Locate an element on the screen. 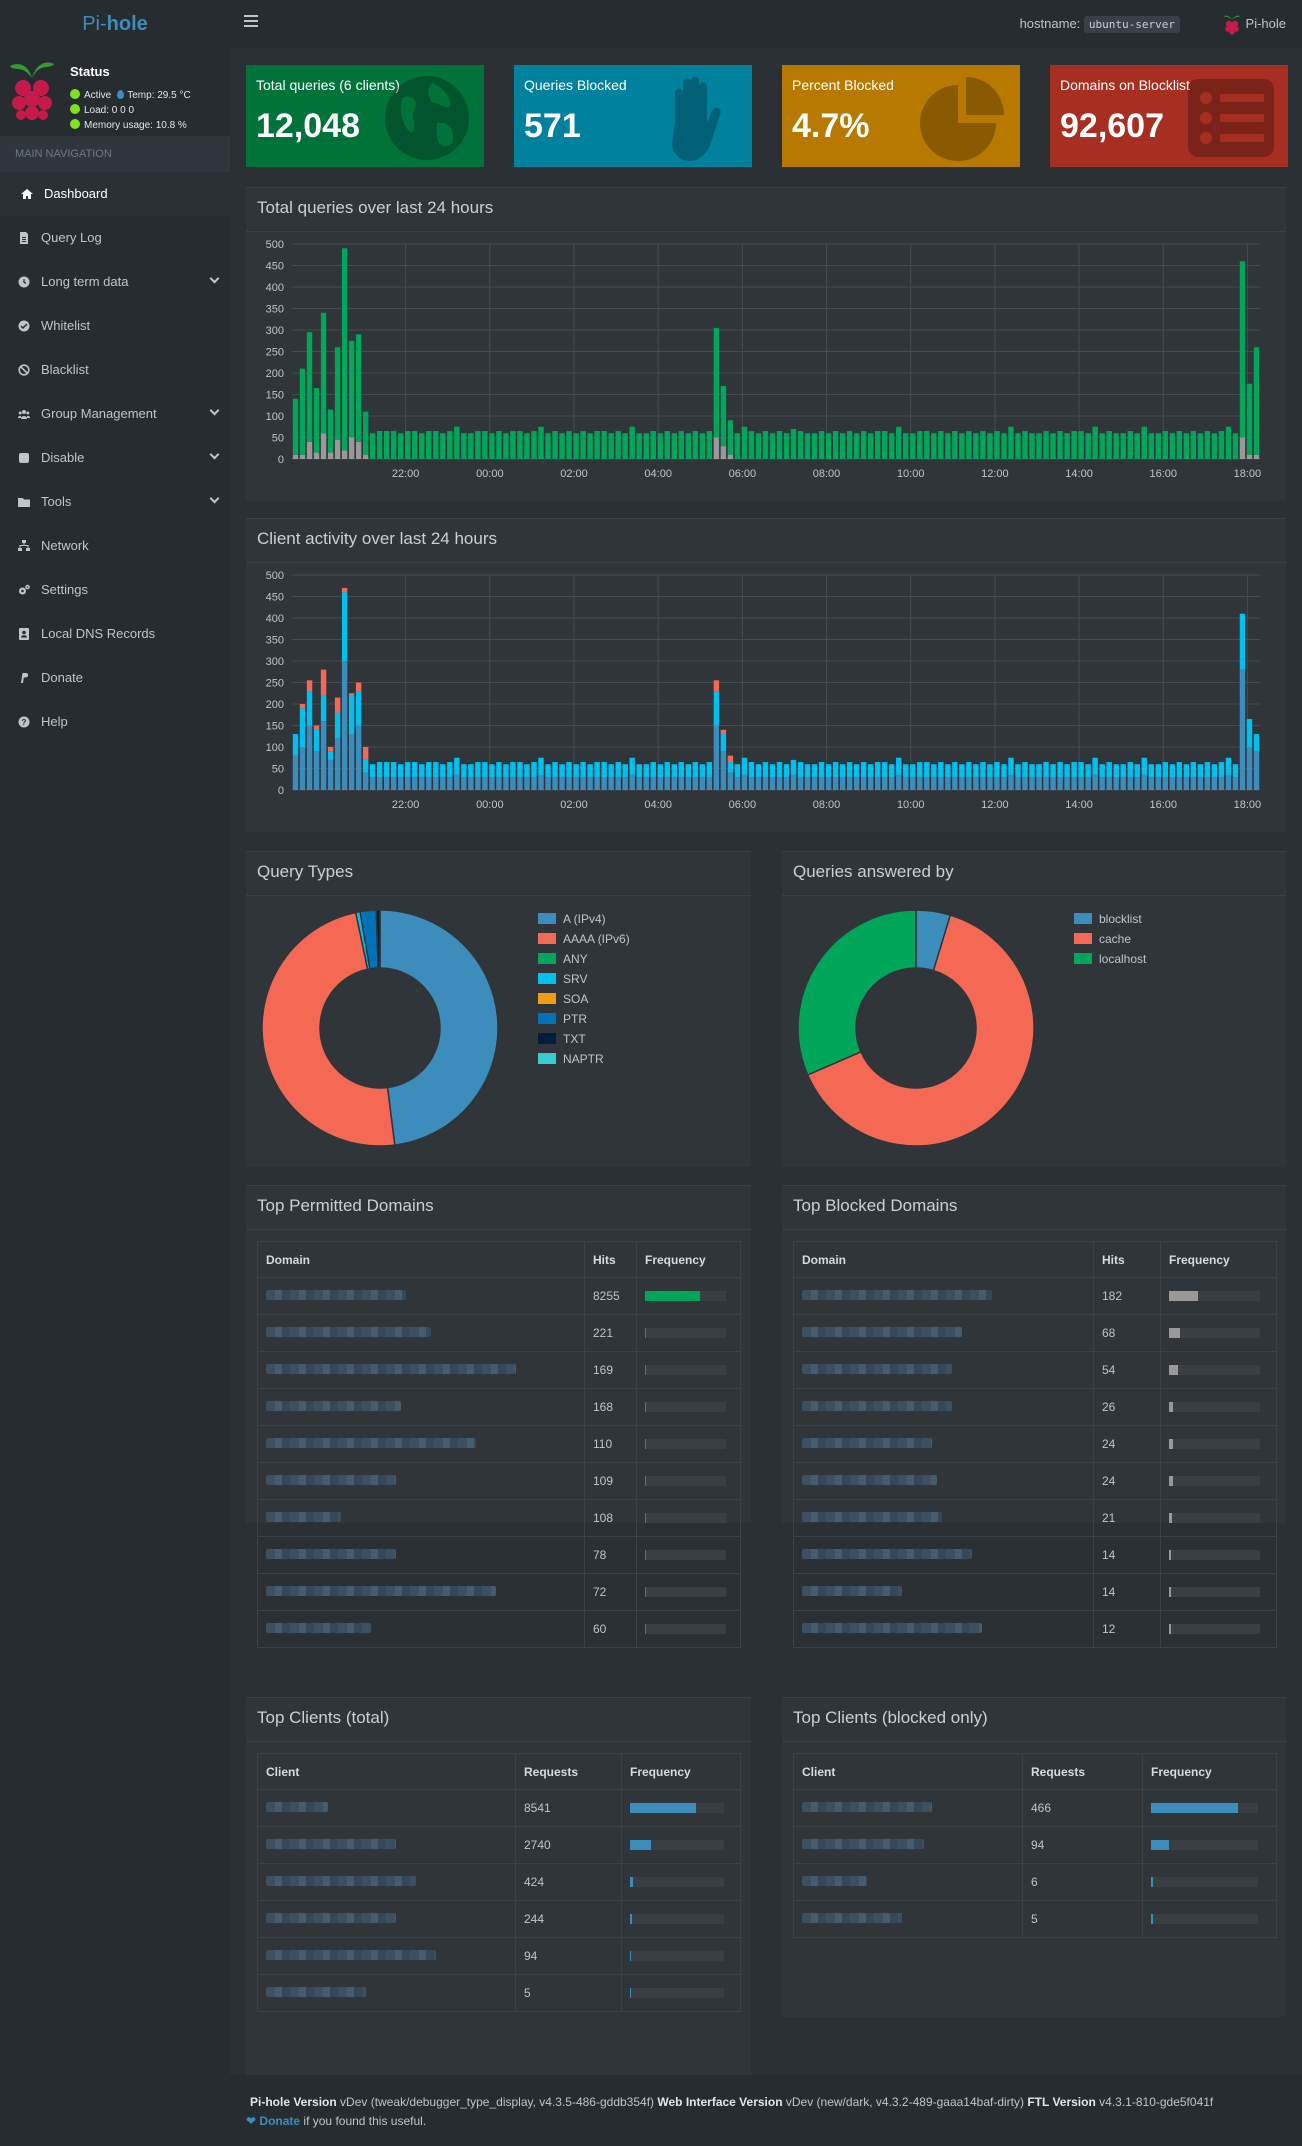 The image size is (1302, 2146). column-header-hits: Hits is located at coordinates (1127, 1259).